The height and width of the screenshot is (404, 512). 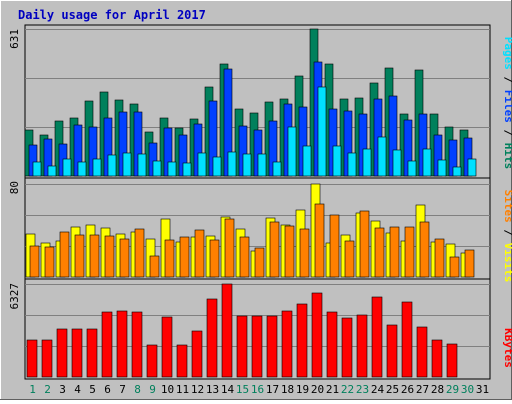 What do you see at coordinates (32, 389) in the screenshot?
I see `x-tick-label-day-1: 1` at bounding box center [32, 389].